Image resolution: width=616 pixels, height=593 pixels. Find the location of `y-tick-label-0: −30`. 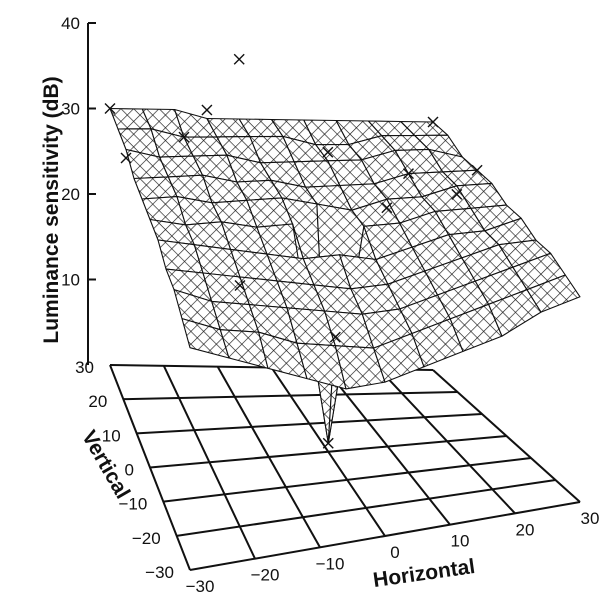

y-tick-label-0: −30 is located at coordinates (159, 572).